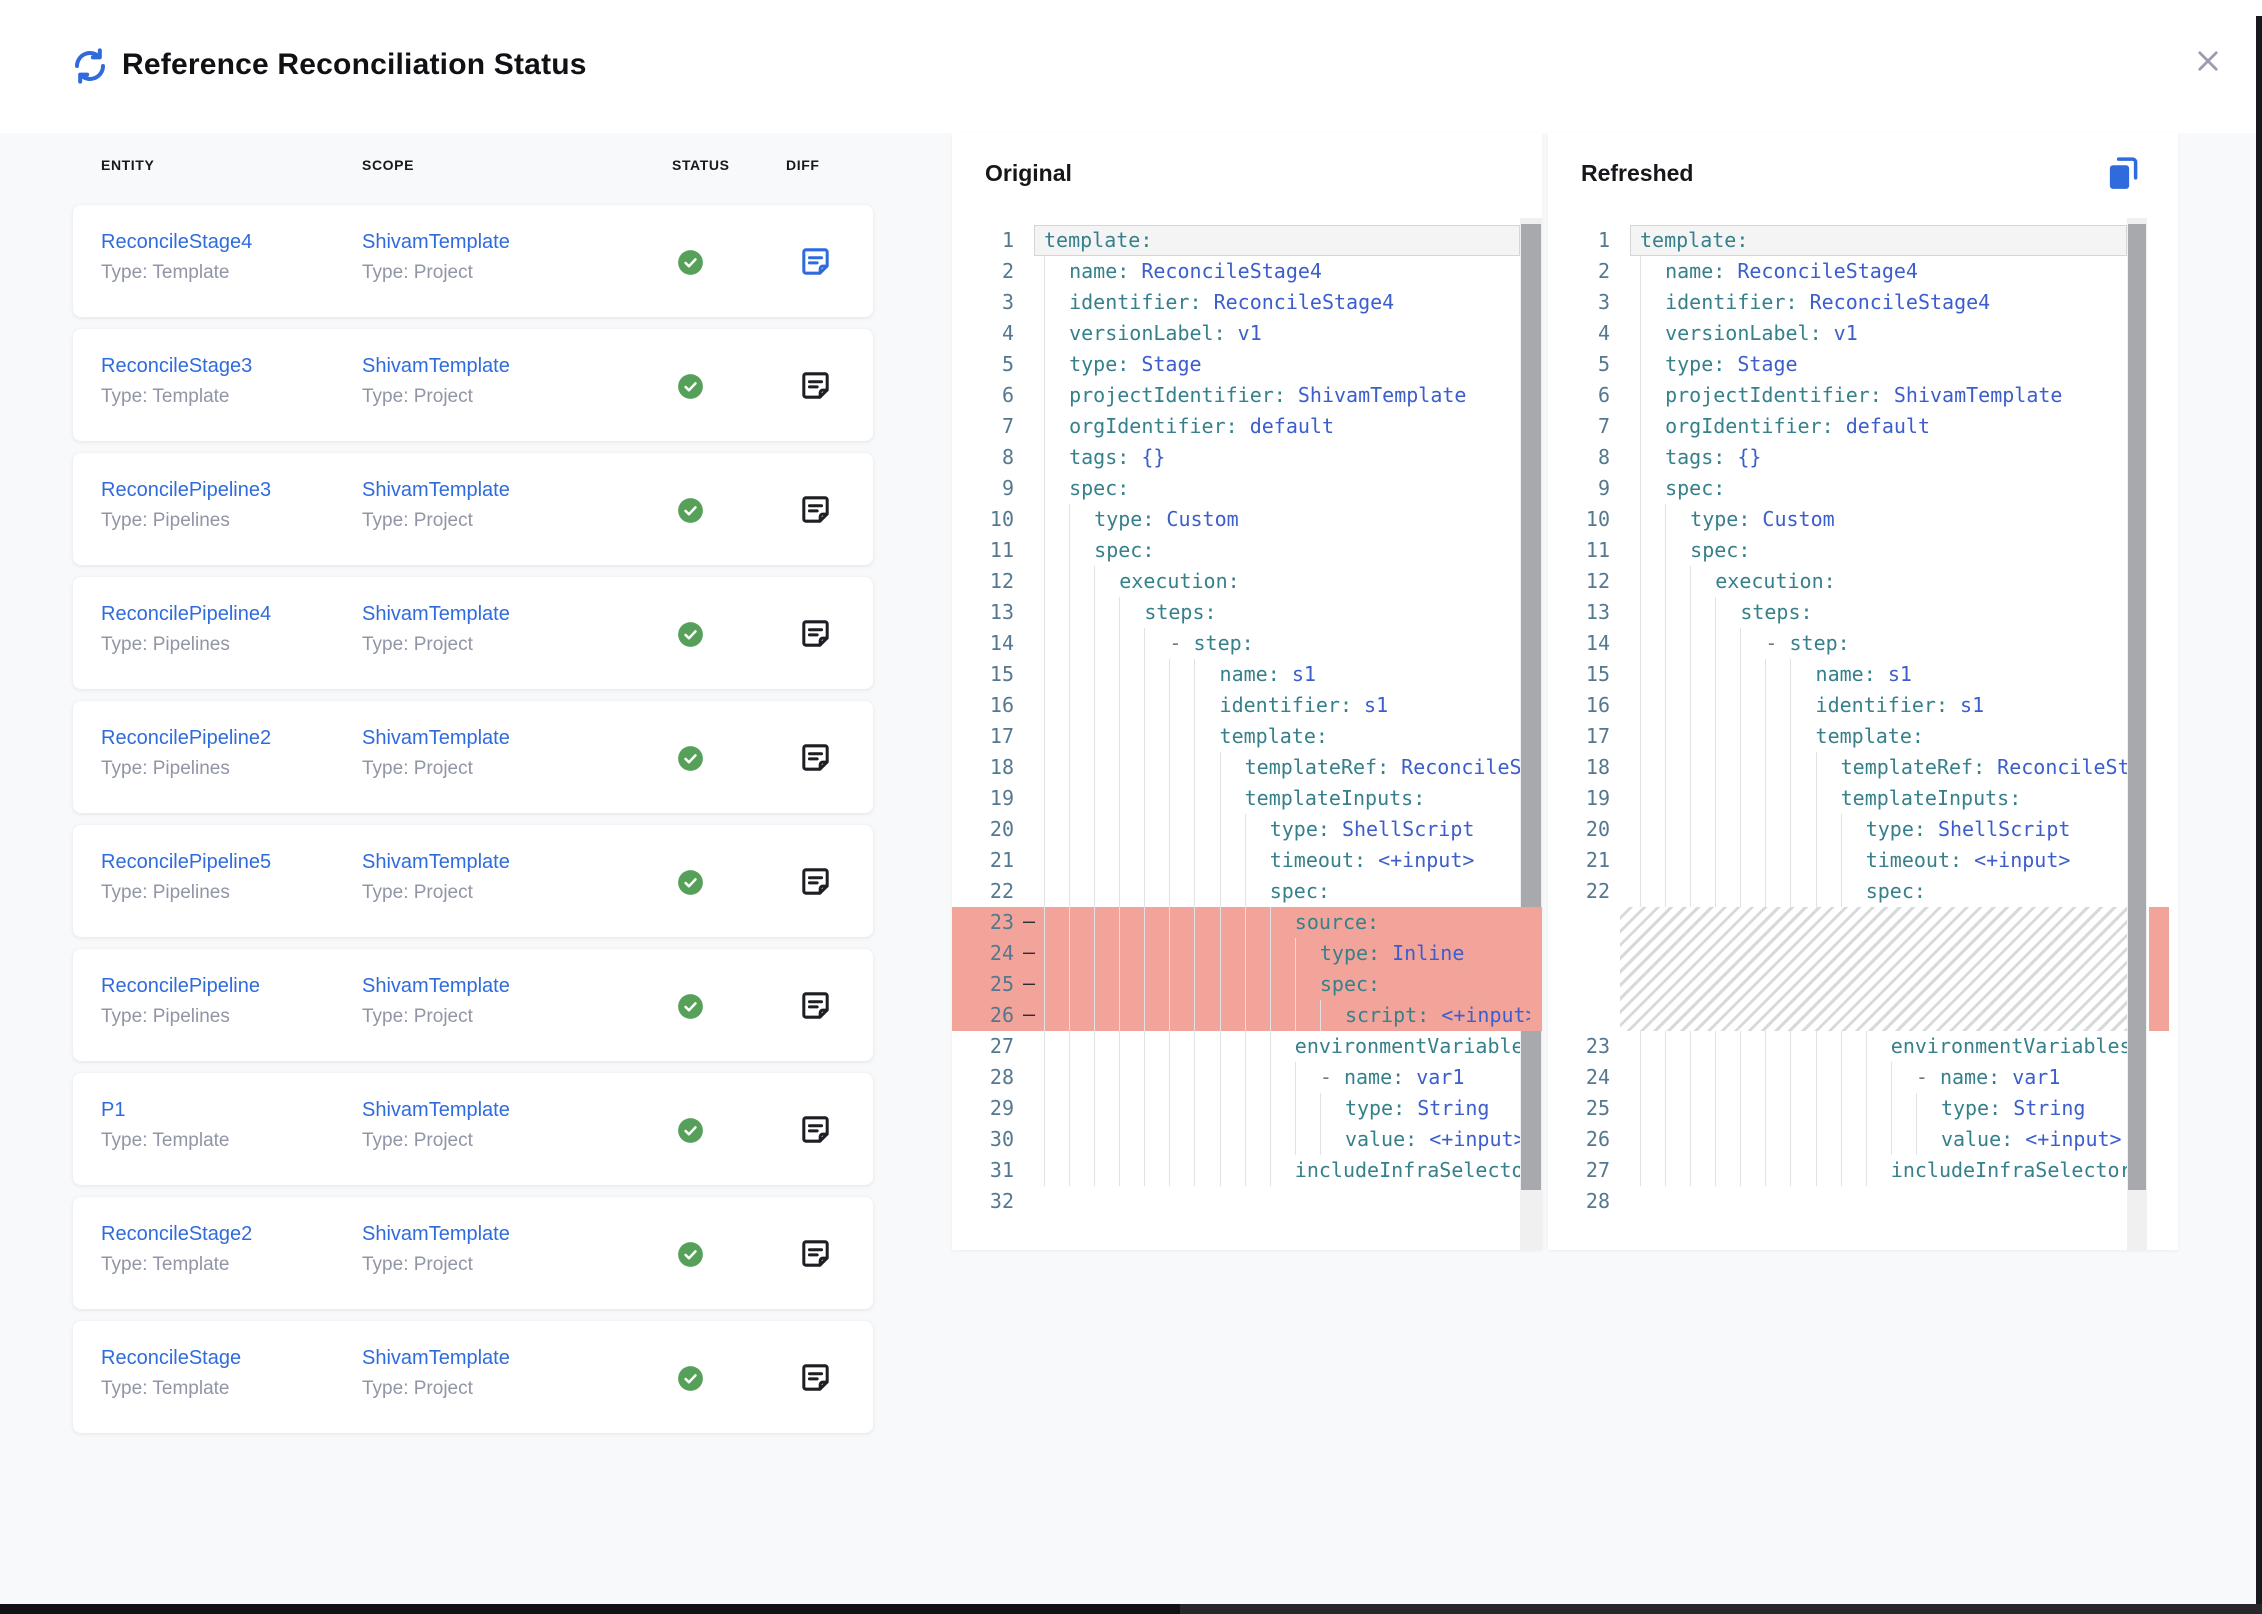 The image size is (2262, 1614). I want to click on copy-icon, so click(2123, 177).